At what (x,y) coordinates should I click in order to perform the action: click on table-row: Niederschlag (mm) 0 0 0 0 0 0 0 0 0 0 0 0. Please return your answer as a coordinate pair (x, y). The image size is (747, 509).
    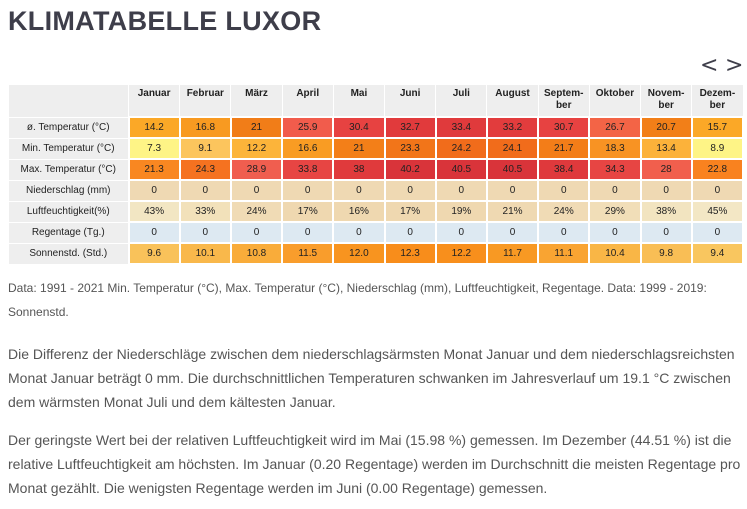
    Looking at the image, I should click on (376, 190).